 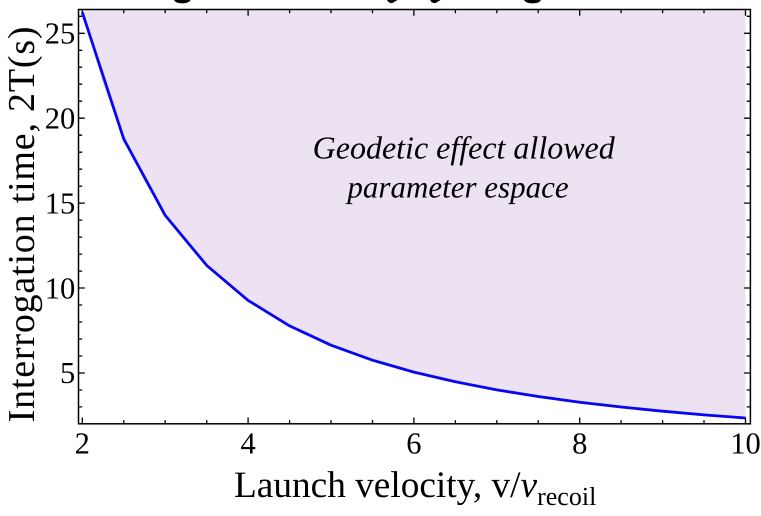 I want to click on svg-text: 8, so click(x=579, y=444).